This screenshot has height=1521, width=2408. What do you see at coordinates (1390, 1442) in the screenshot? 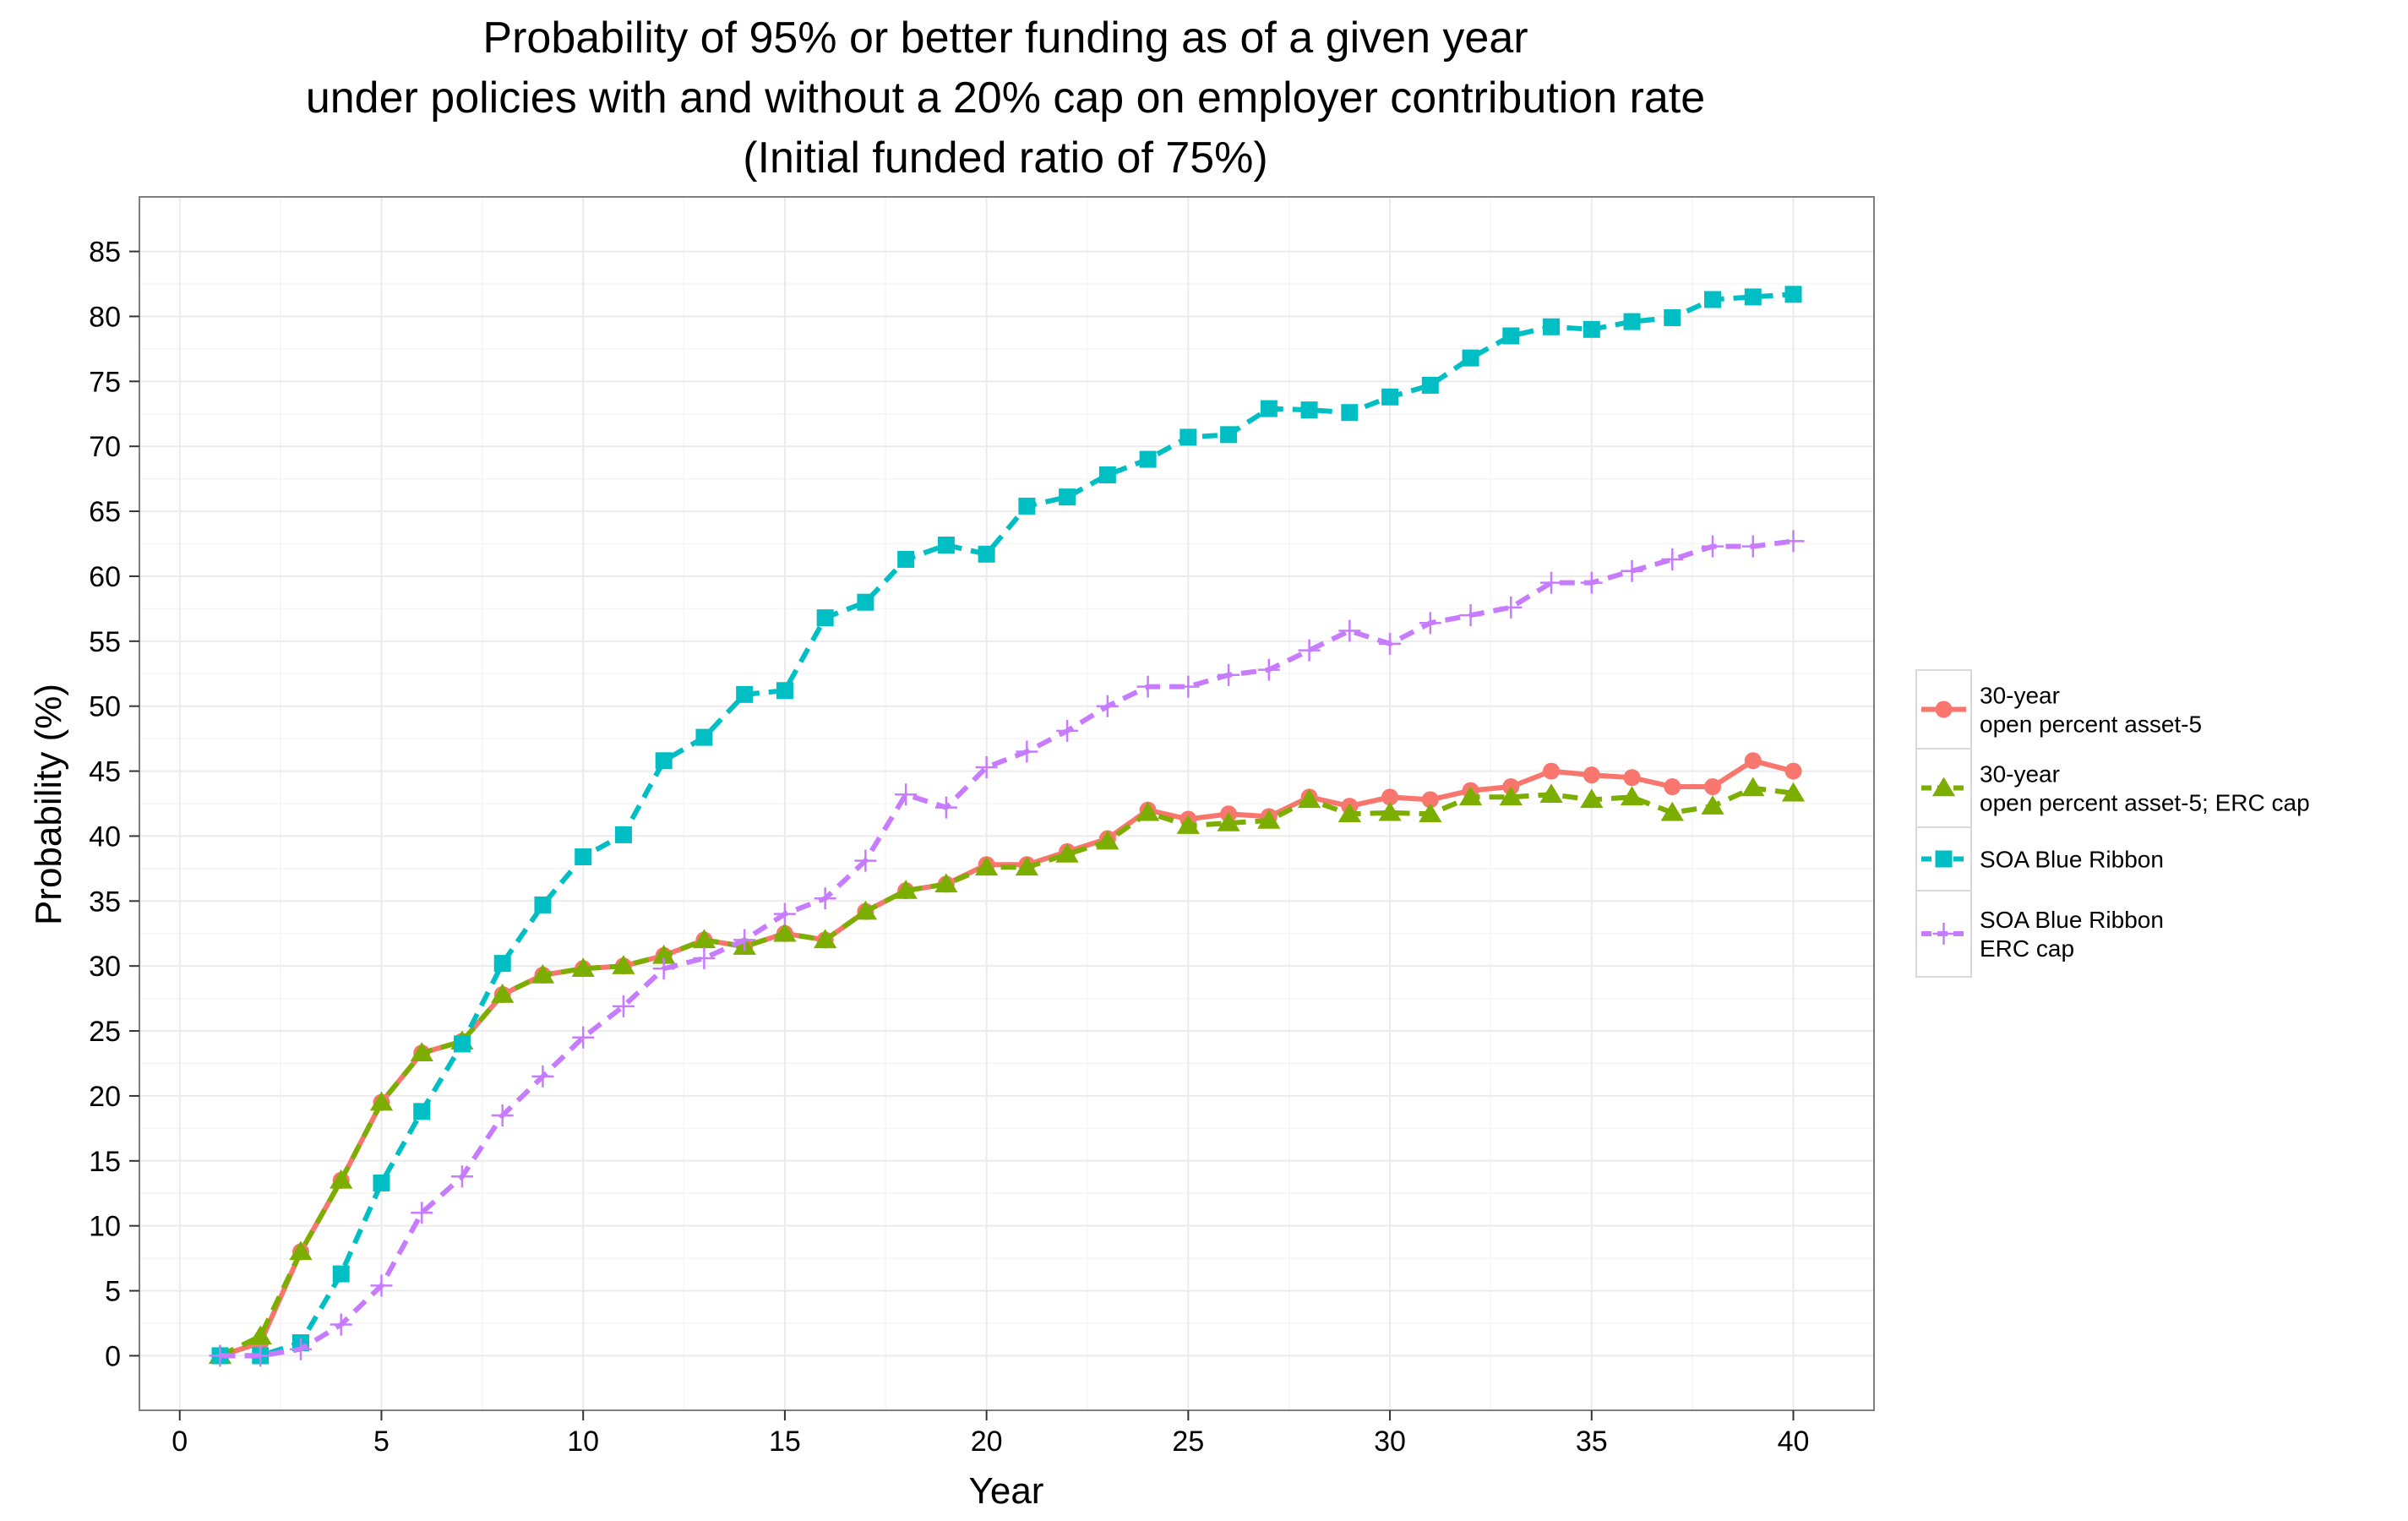
I see `x-tick-label: 30` at bounding box center [1390, 1442].